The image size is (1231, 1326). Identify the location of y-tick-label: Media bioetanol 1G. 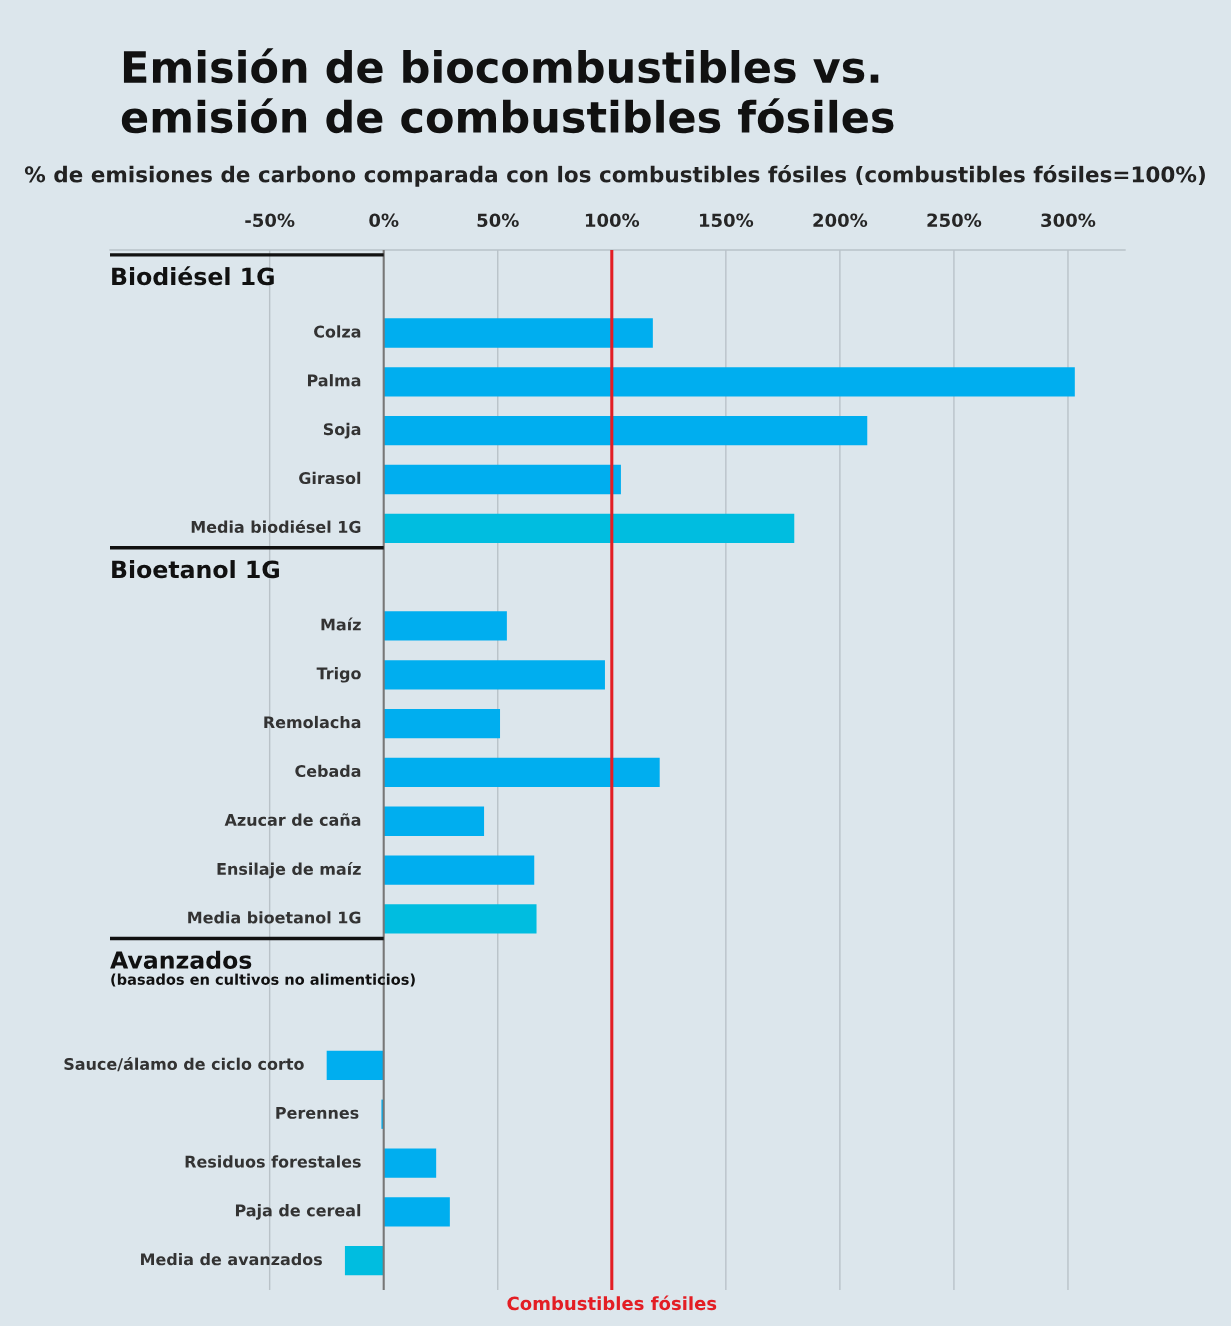
(274, 917).